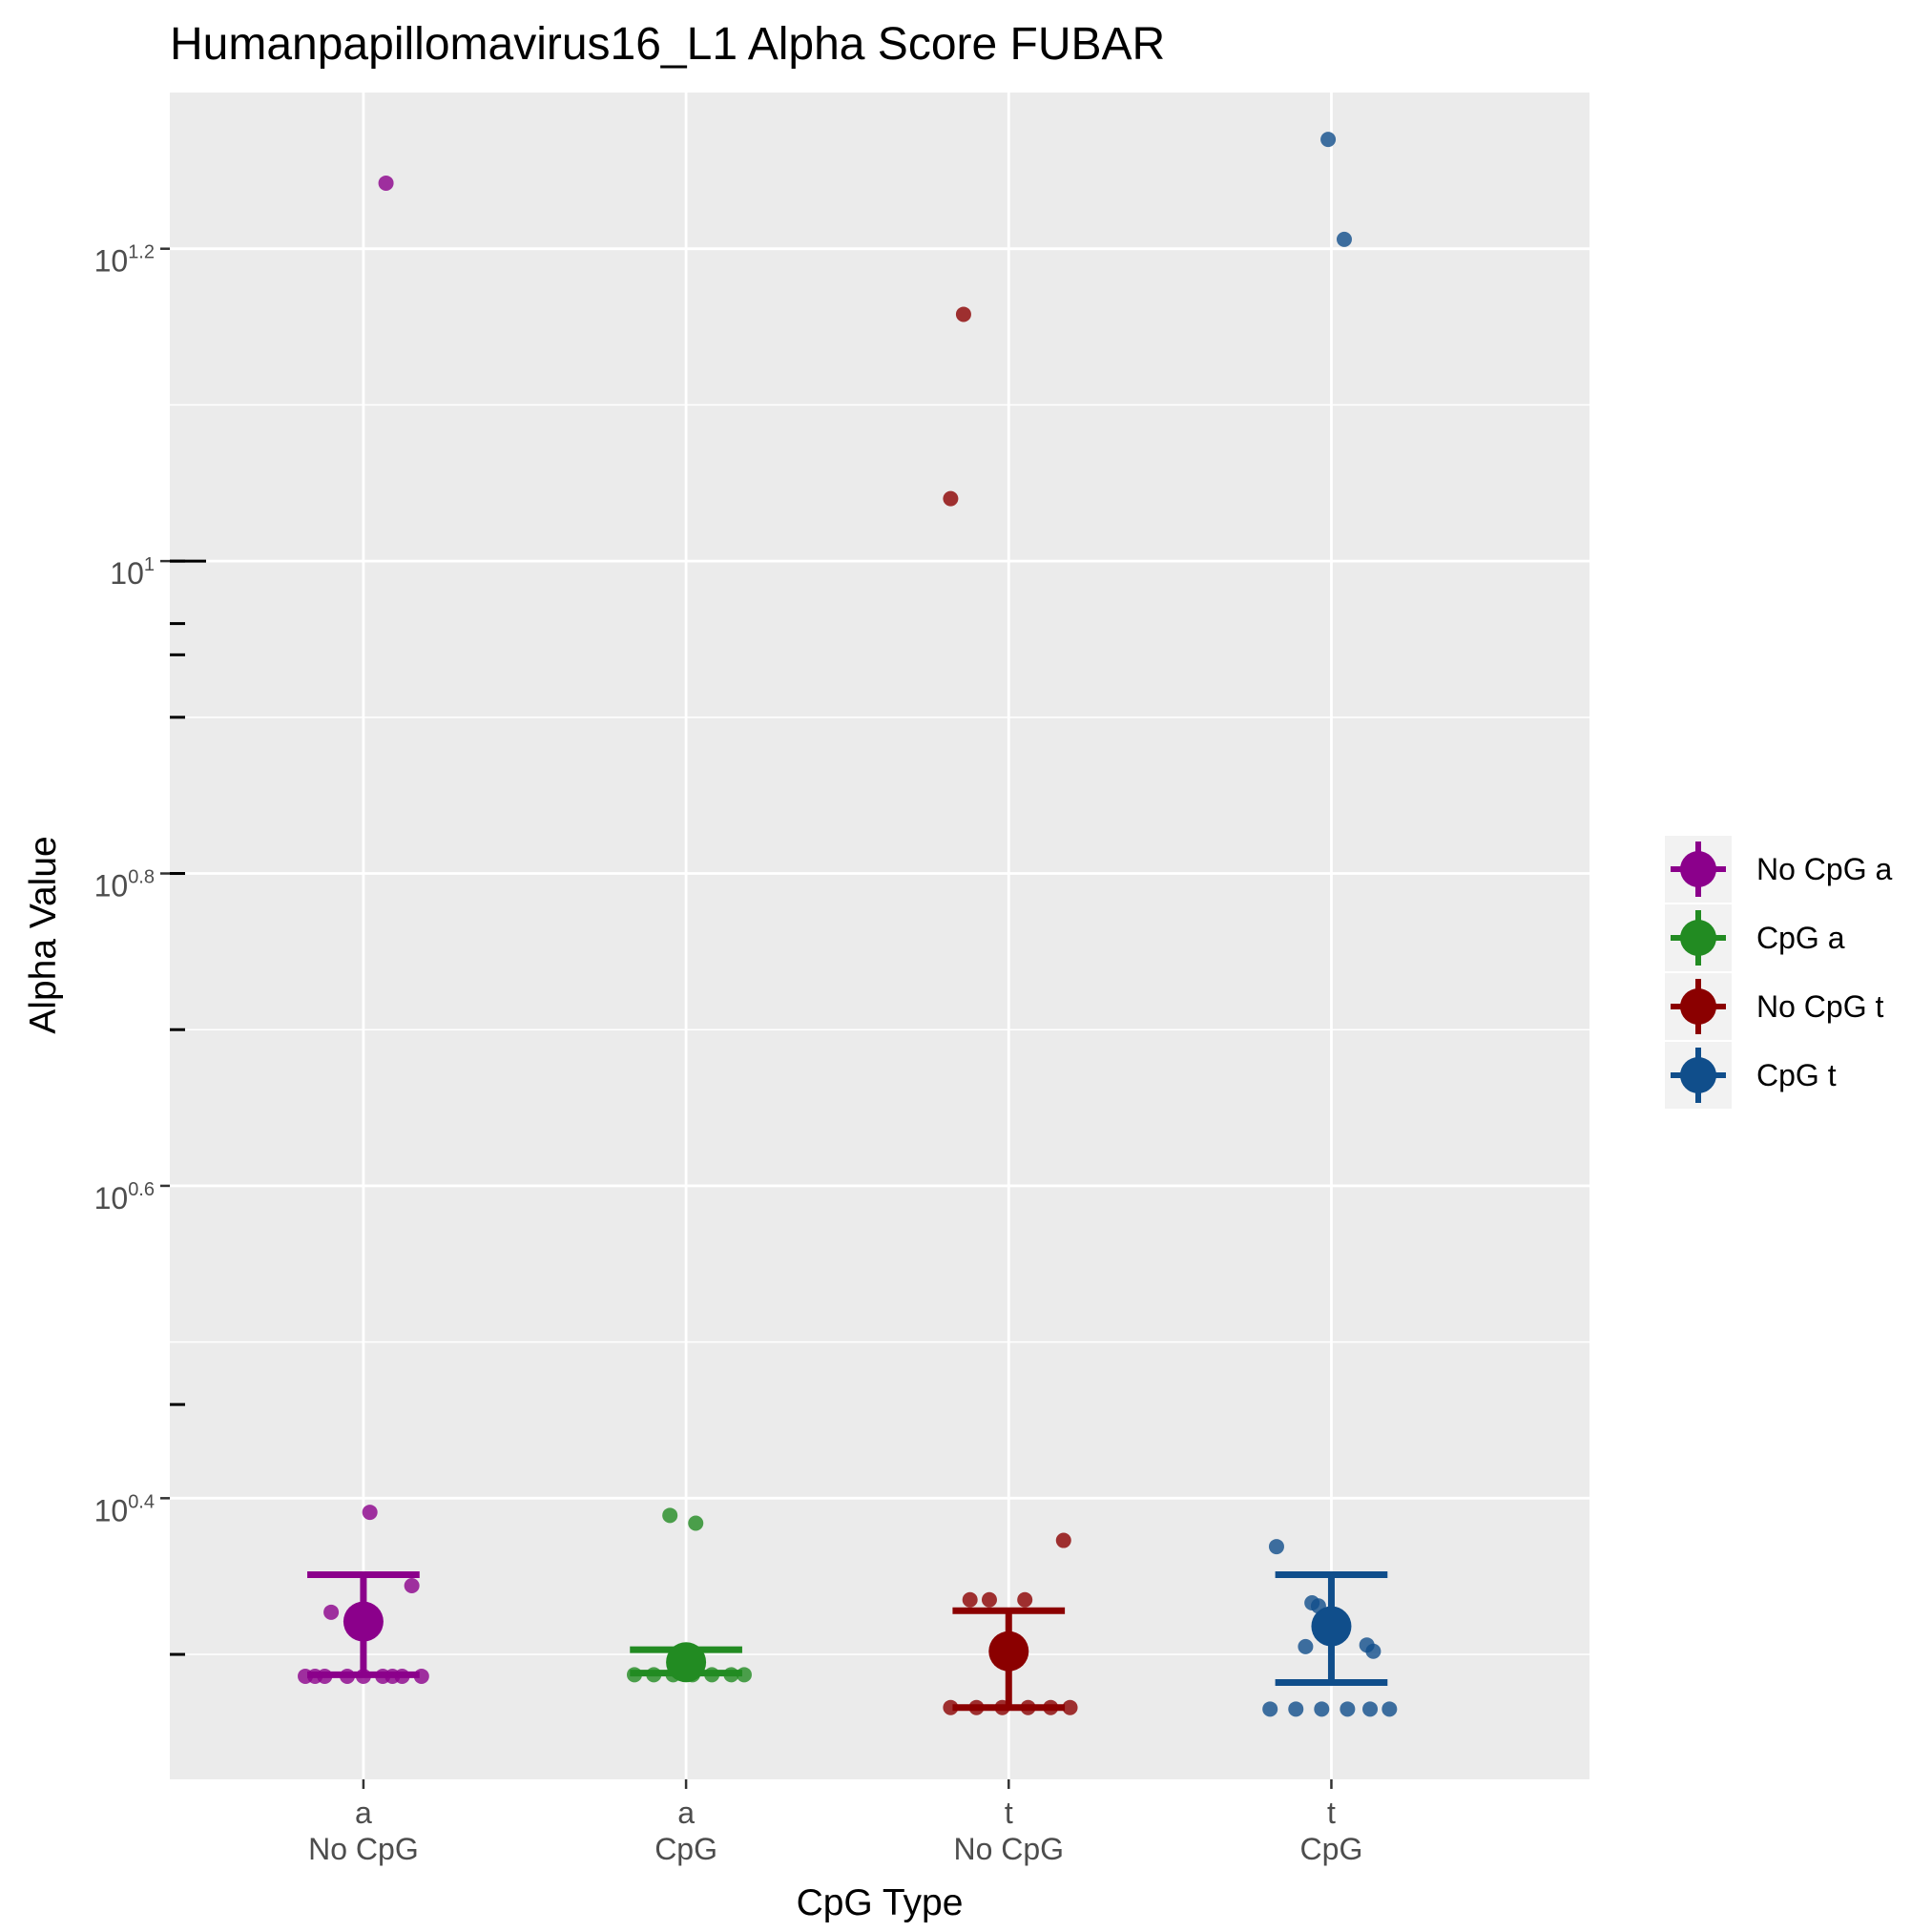 This screenshot has width=1932, height=1932. What do you see at coordinates (1778, 972) in the screenshot?
I see `legend: No CpG a CpG a No CpG t CpG t` at bounding box center [1778, 972].